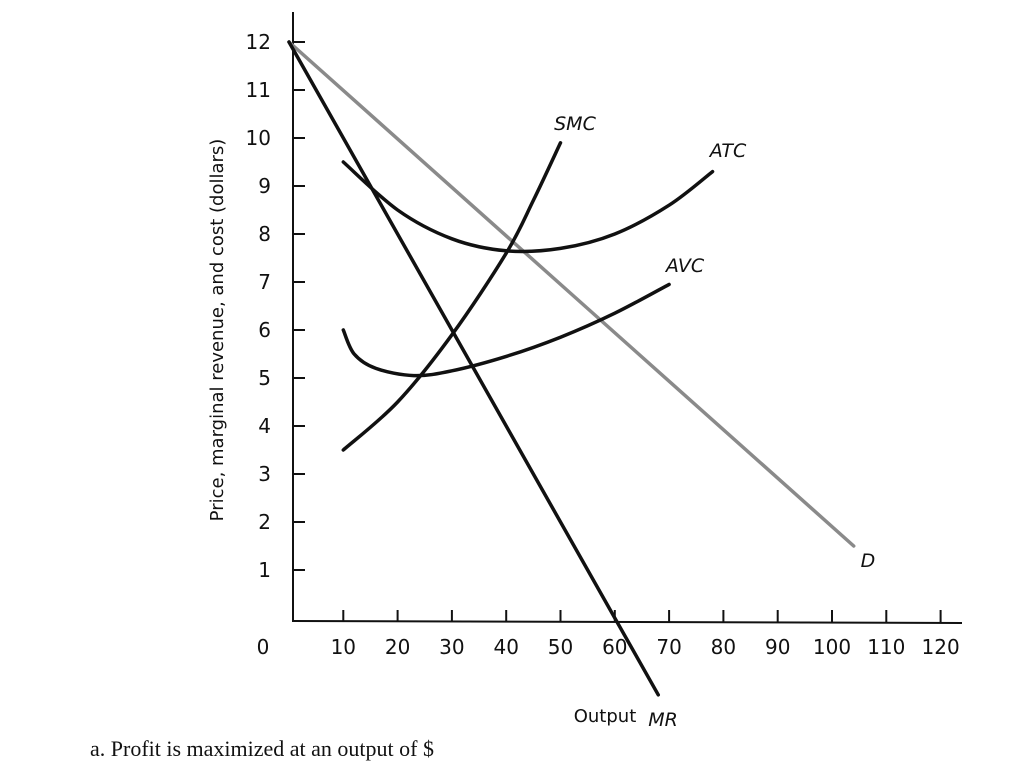 The width and height of the screenshot is (1024, 762). Describe the element at coordinates (451, 647) in the screenshot. I see `x-tick-label: 30` at that location.